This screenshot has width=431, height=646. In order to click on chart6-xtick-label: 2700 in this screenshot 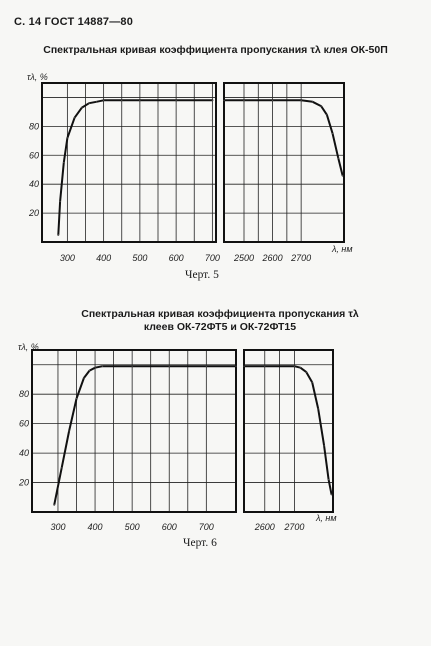, I will do `click(293, 527)`.